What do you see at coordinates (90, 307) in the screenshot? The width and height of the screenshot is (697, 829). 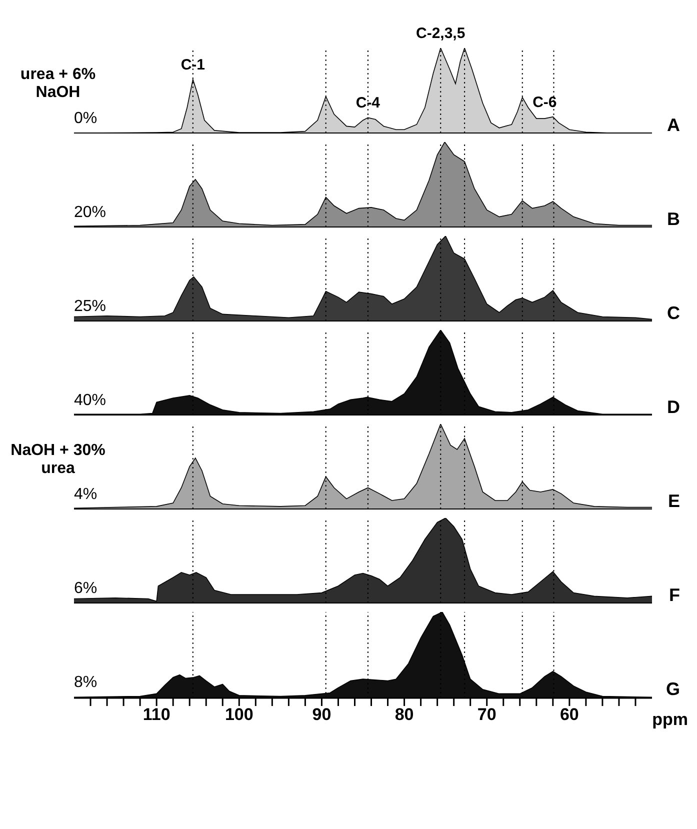 I see `annotation: 25%` at bounding box center [90, 307].